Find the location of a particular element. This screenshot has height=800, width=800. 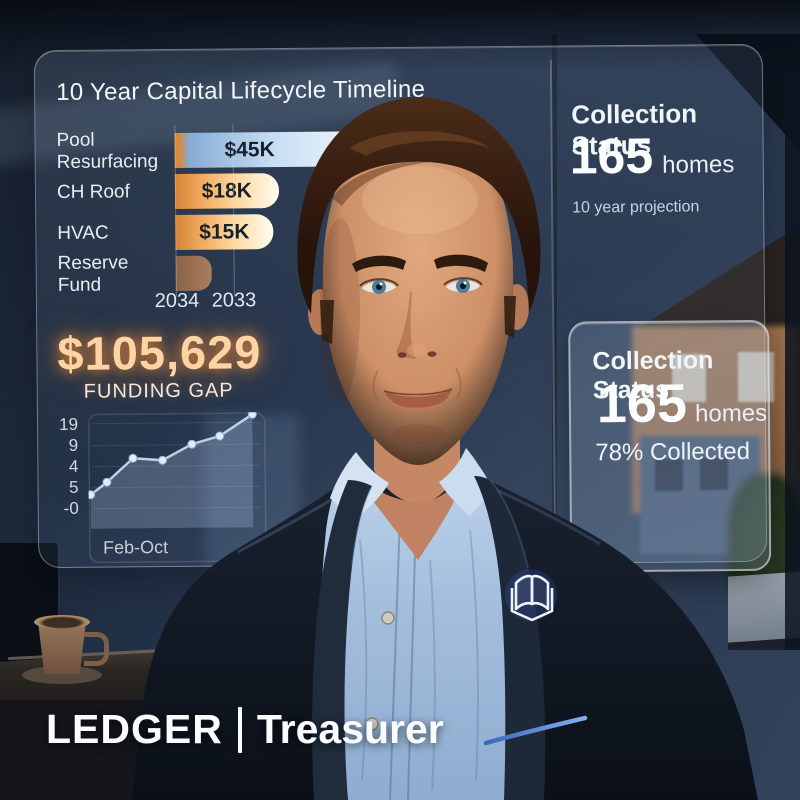

window-frame-left is located at coordinates (554, 342).